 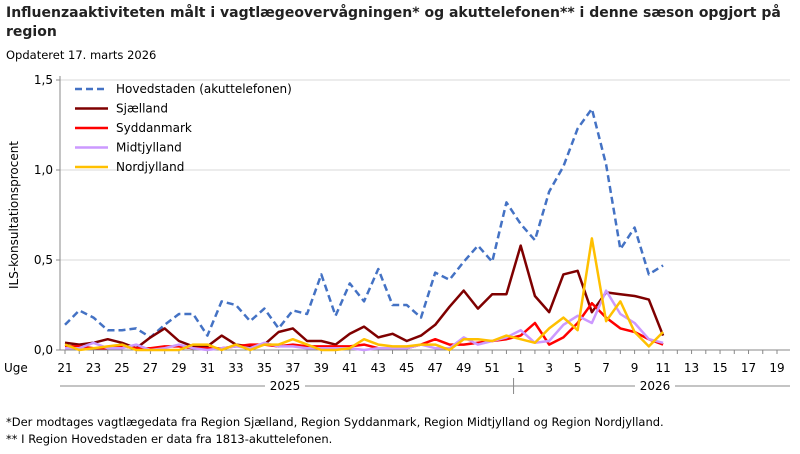 What do you see at coordinates (204, 89) in the screenshot?
I see `legend-label: Hovedstaden (akuttelefonen)` at bounding box center [204, 89].